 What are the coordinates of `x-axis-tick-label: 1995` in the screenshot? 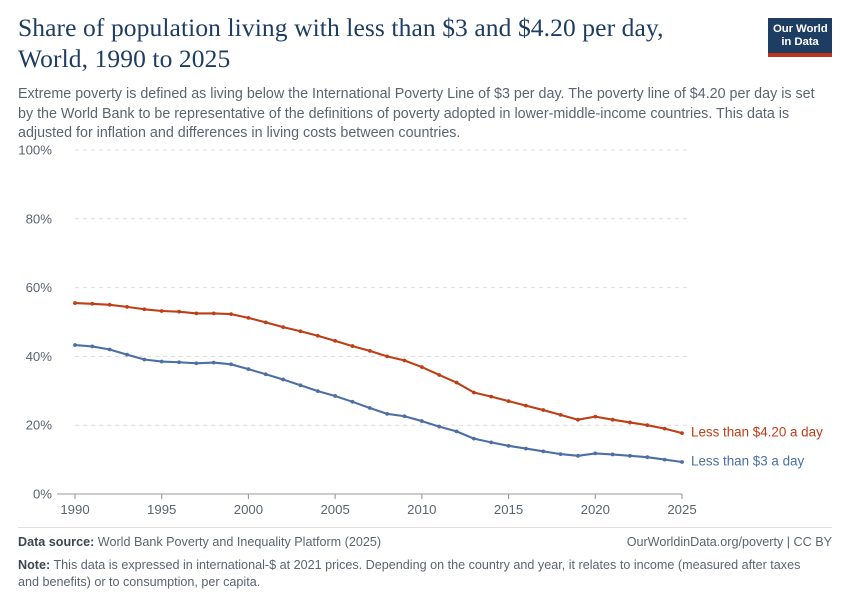 It's located at (161, 509).